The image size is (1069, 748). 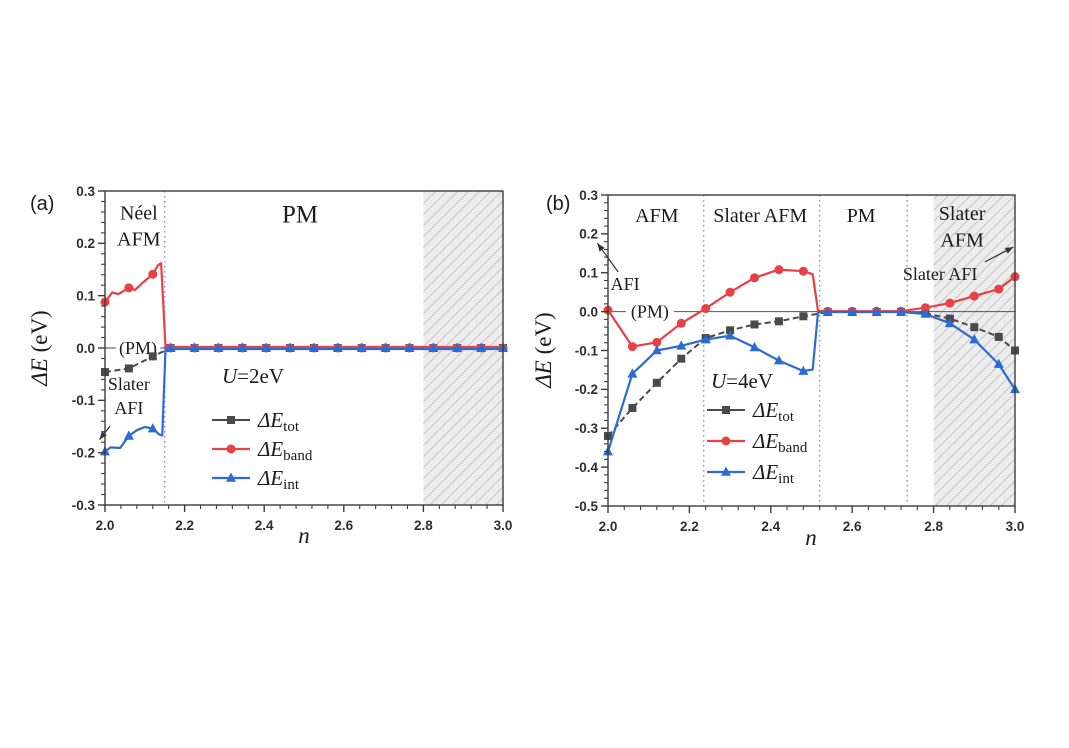 I want to click on x-tick-label: 2.6, so click(x=343, y=525).